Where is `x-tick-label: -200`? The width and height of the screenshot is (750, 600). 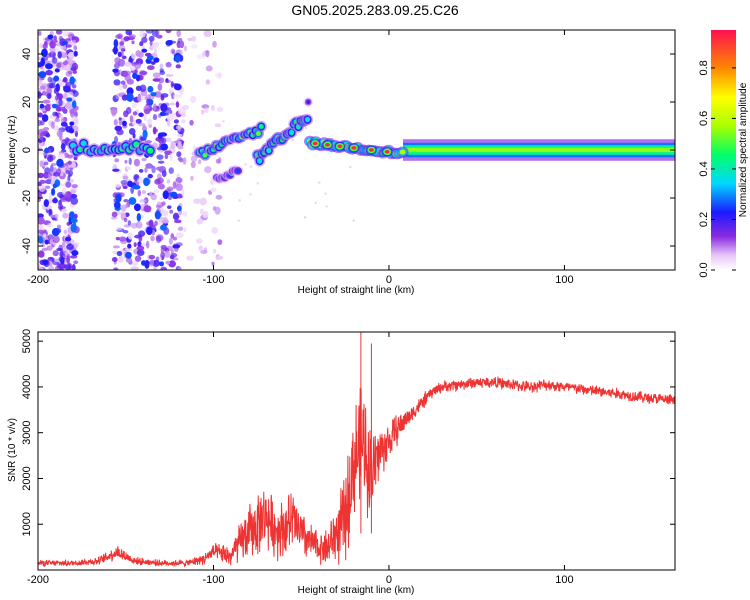 x-tick-label: -200 is located at coordinates (38, 580).